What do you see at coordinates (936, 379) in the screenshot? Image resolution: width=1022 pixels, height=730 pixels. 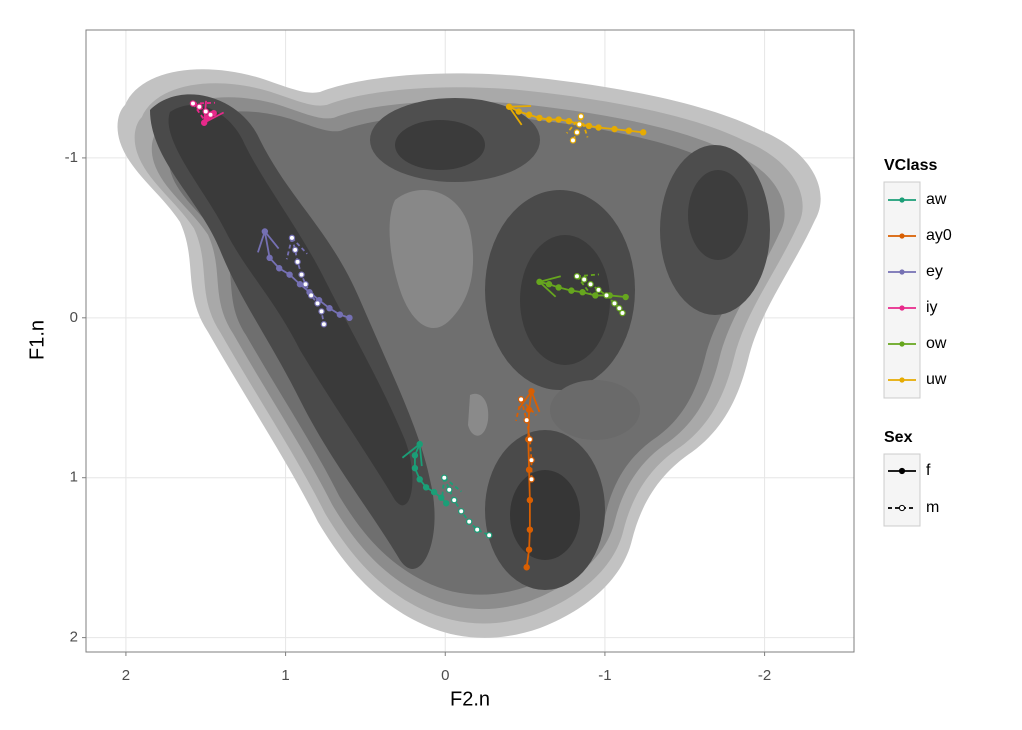 I see `legend-label: uw` at bounding box center [936, 379].